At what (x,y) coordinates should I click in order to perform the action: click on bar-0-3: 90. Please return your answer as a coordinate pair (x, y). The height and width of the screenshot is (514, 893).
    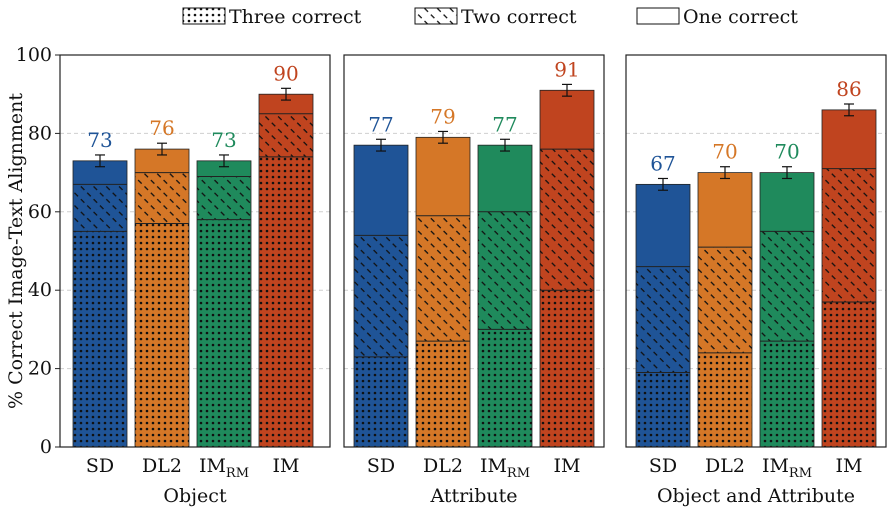
    Looking at the image, I should click on (286, 254).